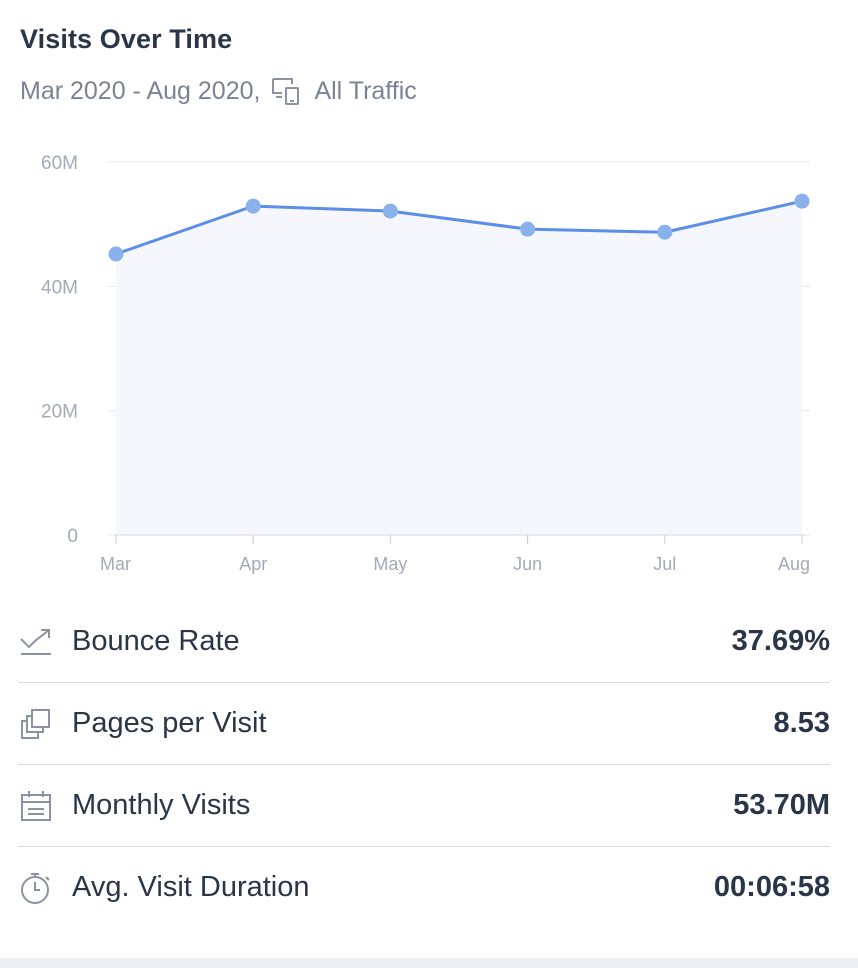 The width and height of the screenshot is (858, 968). I want to click on y-tick-label: 0, so click(72, 536).